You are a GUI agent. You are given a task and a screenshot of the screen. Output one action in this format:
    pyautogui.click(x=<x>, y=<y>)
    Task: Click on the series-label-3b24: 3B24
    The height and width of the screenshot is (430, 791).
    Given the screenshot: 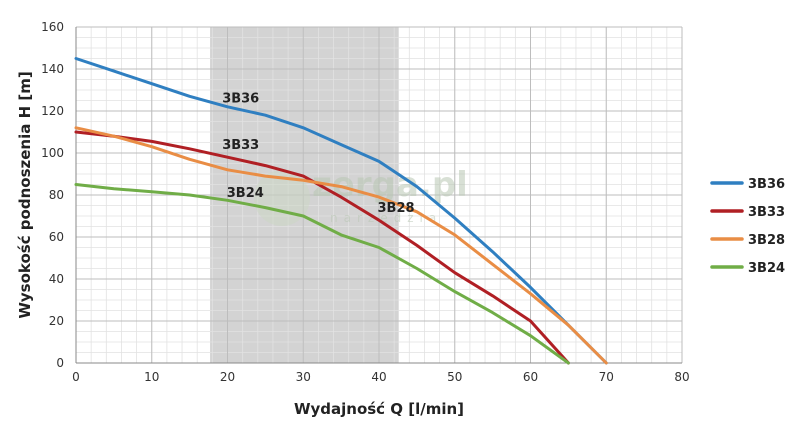 What is the action you would take?
    pyautogui.click(x=245, y=193)
    